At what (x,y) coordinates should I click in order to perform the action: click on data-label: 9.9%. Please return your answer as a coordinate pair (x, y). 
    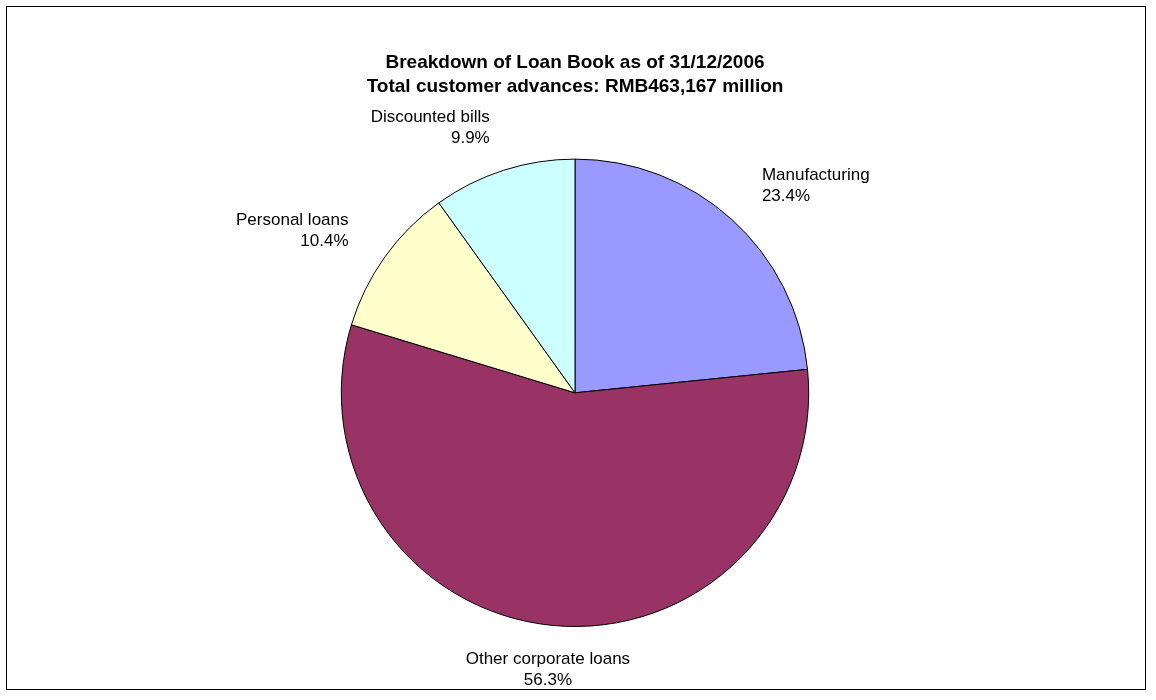
    Looking at the image, I should click on (470, 137).